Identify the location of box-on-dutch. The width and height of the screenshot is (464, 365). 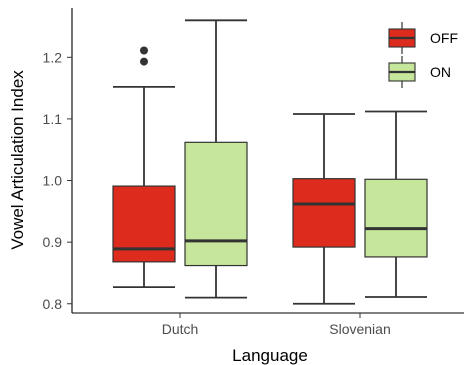
(216, 159).